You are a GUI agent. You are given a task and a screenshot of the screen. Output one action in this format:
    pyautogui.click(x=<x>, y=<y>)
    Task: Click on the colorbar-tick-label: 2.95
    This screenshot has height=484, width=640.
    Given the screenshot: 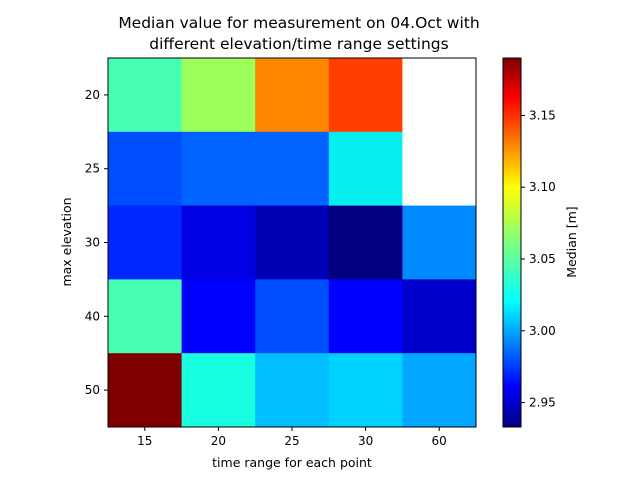 What is the action you would take?
    pyautogui.click(x=542, y=403)
    